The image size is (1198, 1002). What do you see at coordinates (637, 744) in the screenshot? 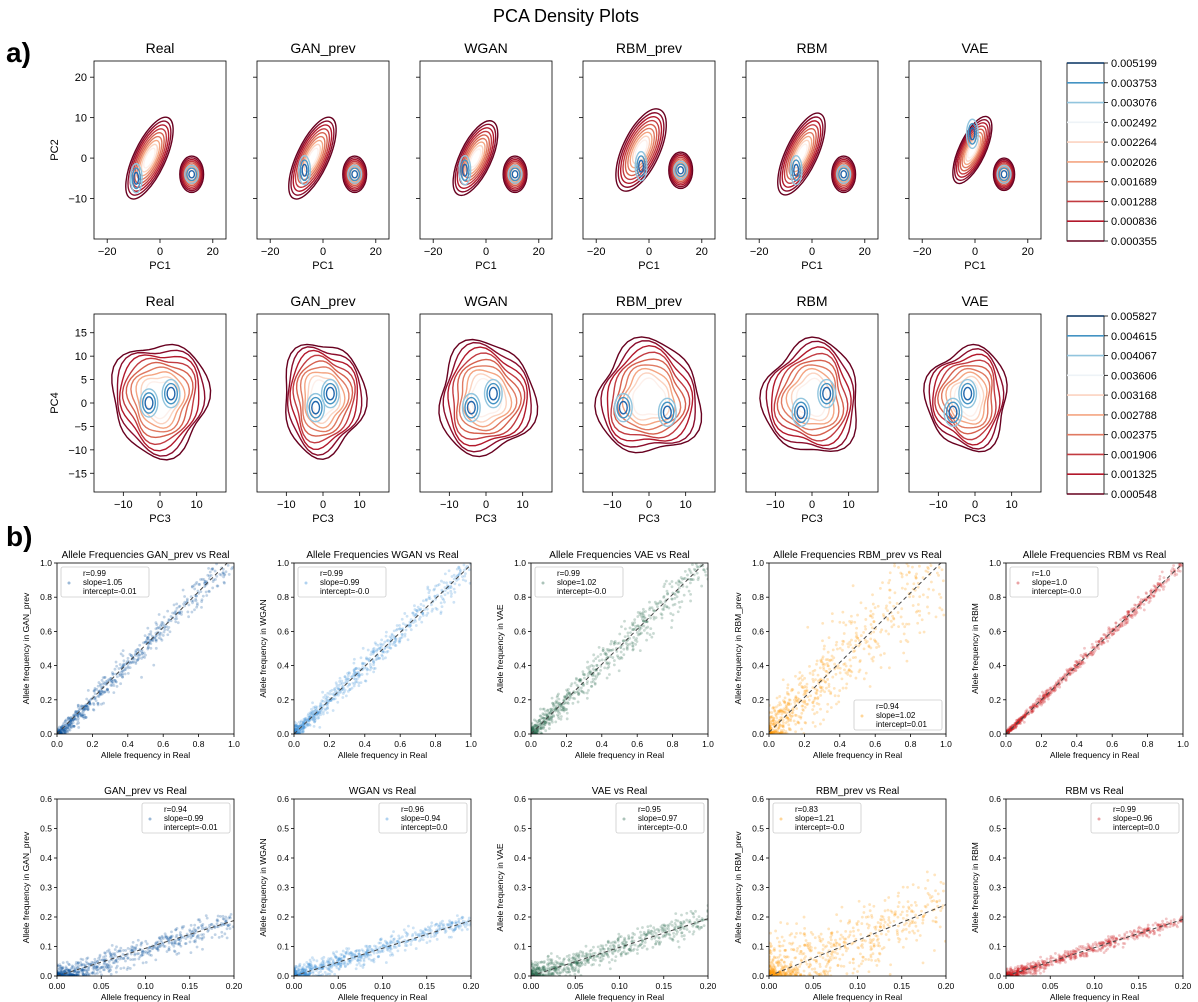
I see `x-tick-label: 0.6` at bounding box center [637, 744].